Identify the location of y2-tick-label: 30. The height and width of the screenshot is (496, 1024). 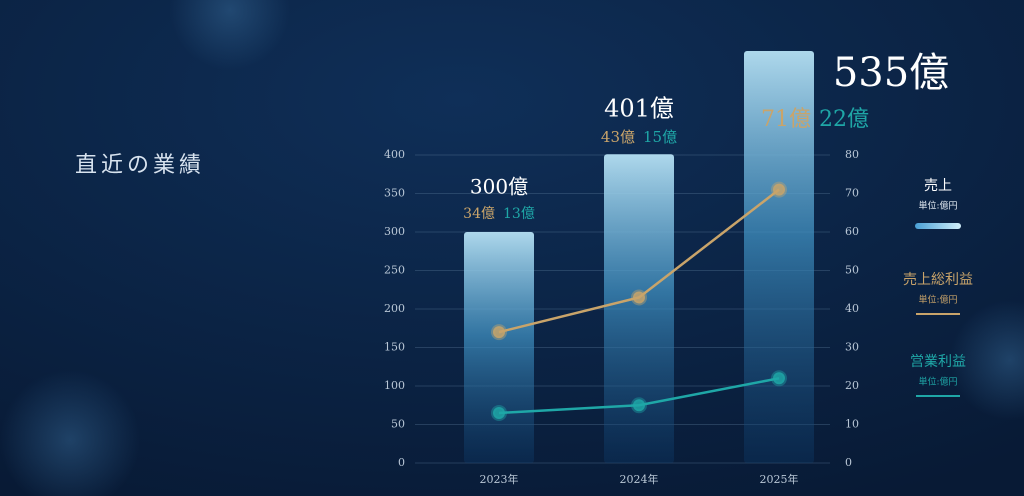
(852, 347).